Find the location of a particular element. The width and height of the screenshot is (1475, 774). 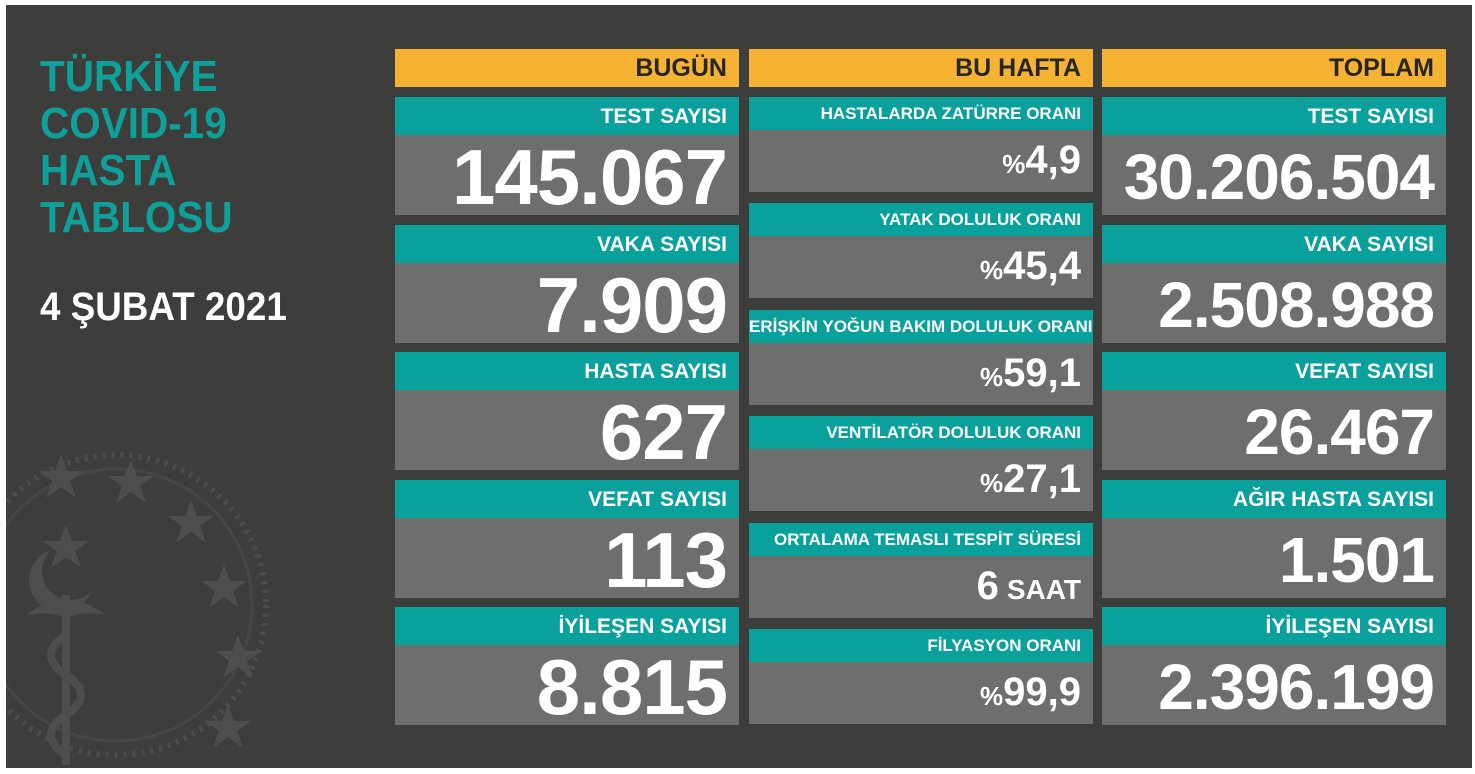

today-case-card: VAKA SAYISI 7.909 is located at coordinates (567, 286).